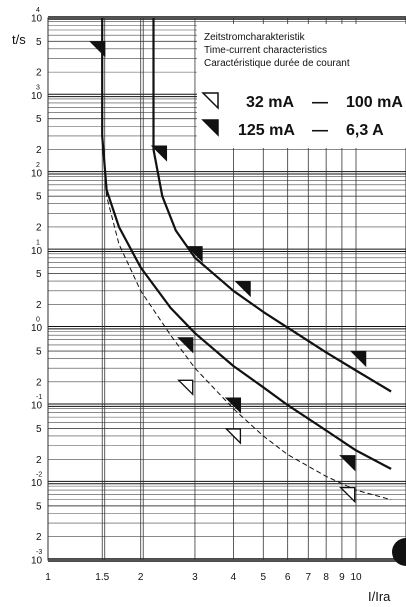 The width and height of the screenshot is (406, 607). Describe the element at coordinates (255, 37) in the screenshot. I see `legend-title-de: Zeitstromcharakteristik` at that location.